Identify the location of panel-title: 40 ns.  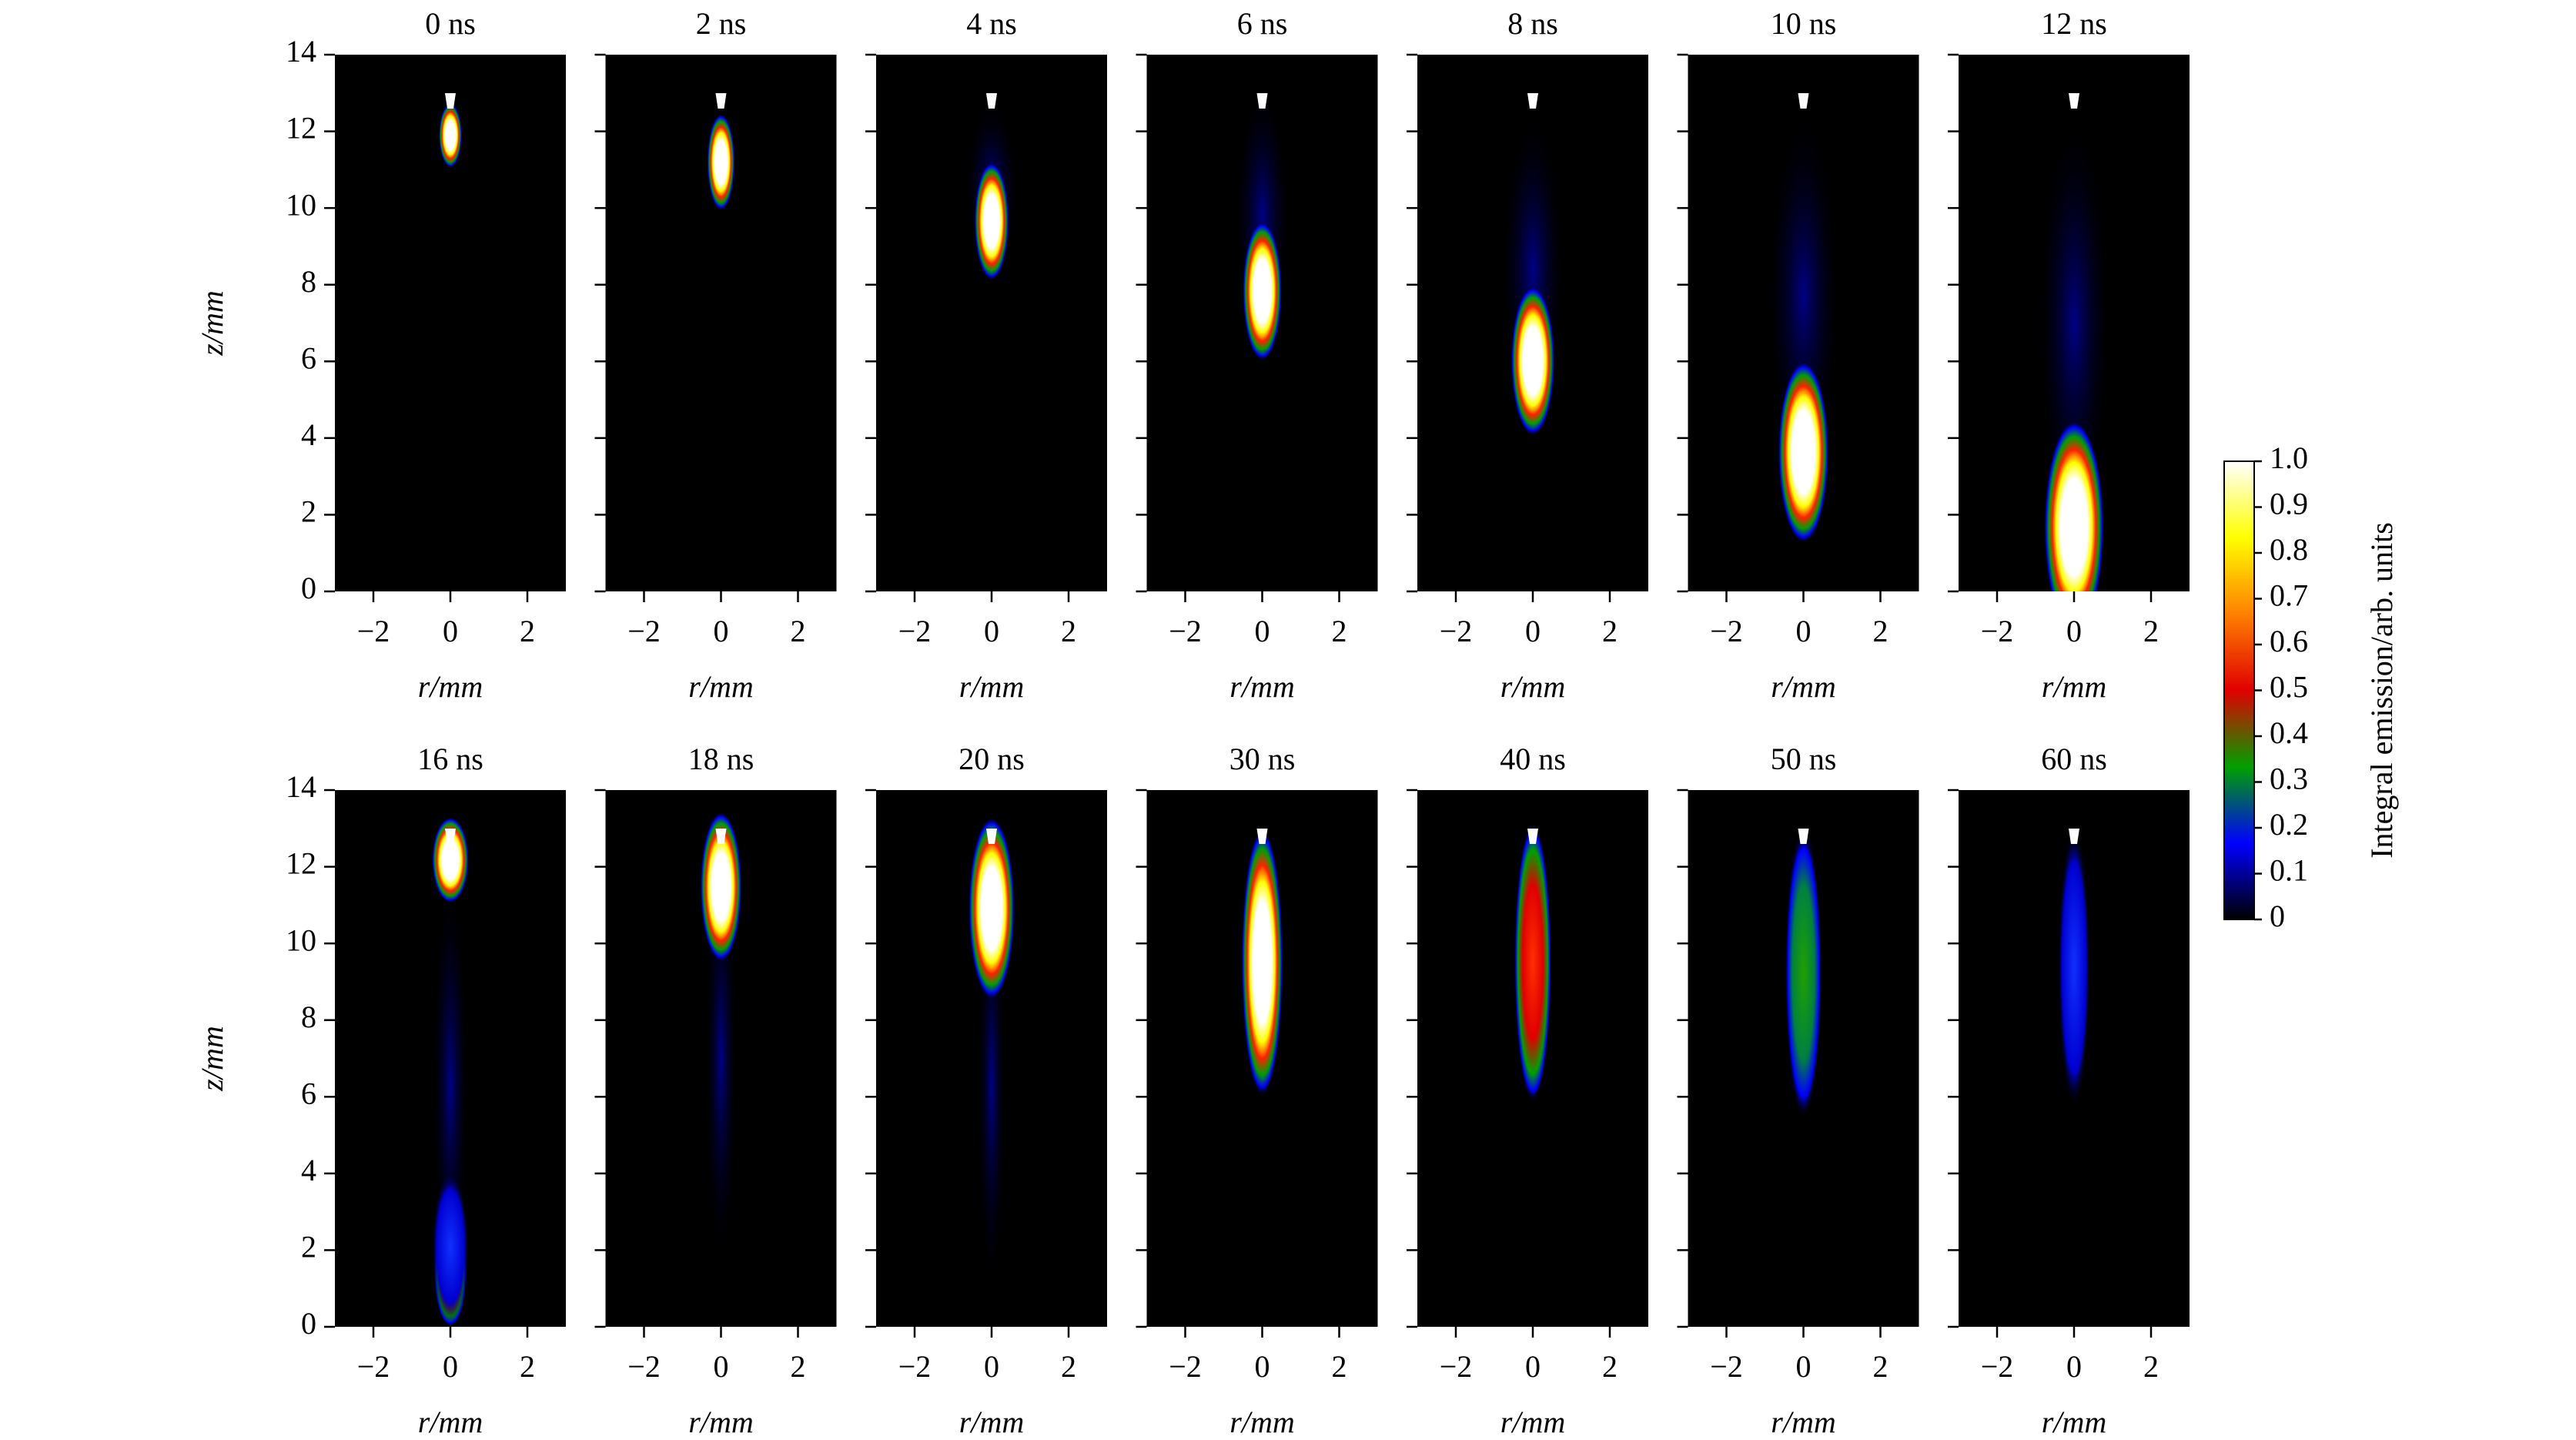
(1533, 759).